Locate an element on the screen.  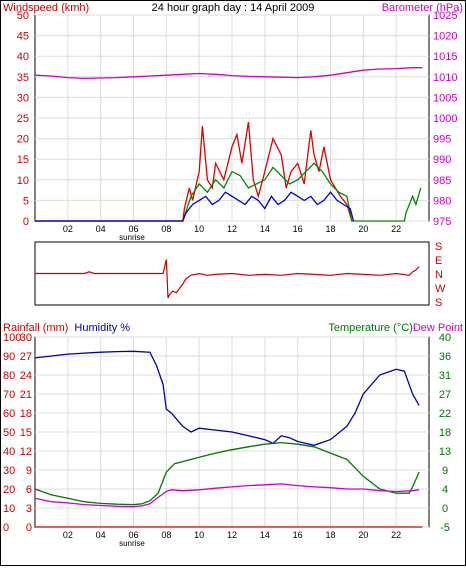
humid-x-tick-label: 20 is located at coordinates (363, 535).